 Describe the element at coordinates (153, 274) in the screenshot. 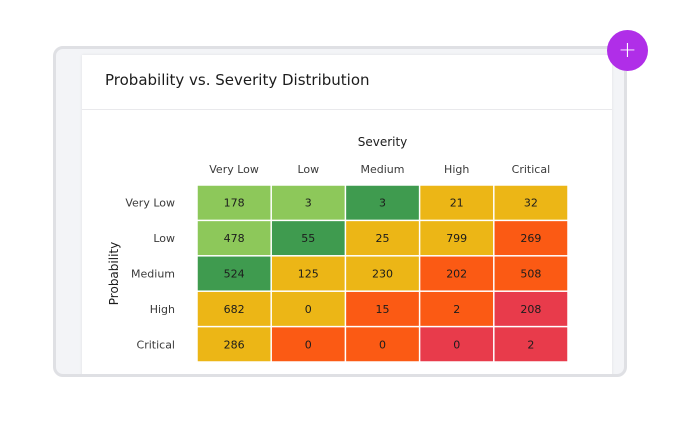

I see `y-tick-label: Medium` at that location.